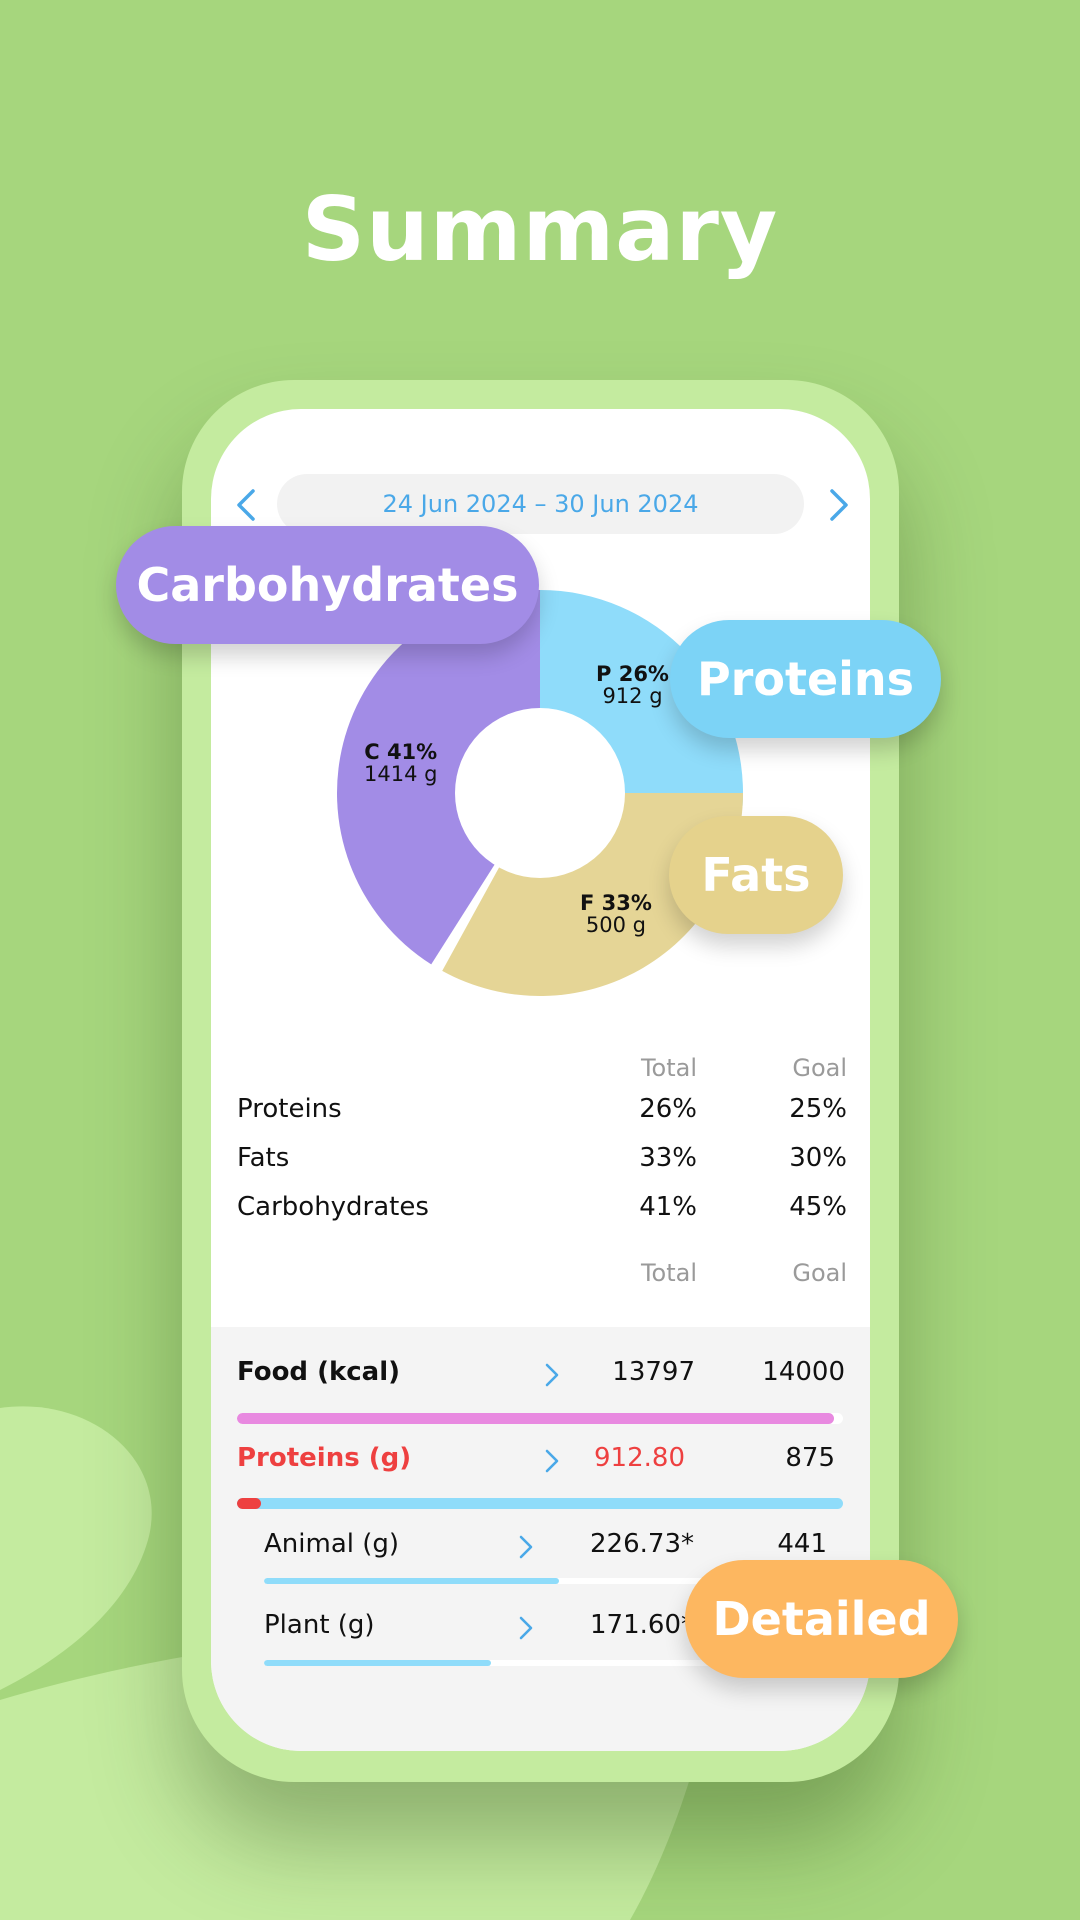 This screenshot has width=1080, height=1920. Describe the element at coordinates (805, 679) in the screenshot. I see `proteins-chip: Proteins` at that location.